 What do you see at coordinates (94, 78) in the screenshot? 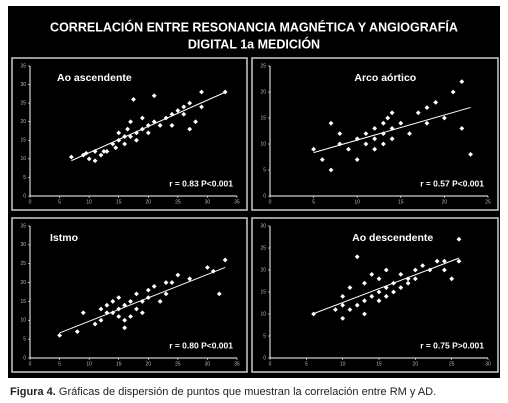
I see `panel-title: Ao ascendente` at bounding box center [94, 78].